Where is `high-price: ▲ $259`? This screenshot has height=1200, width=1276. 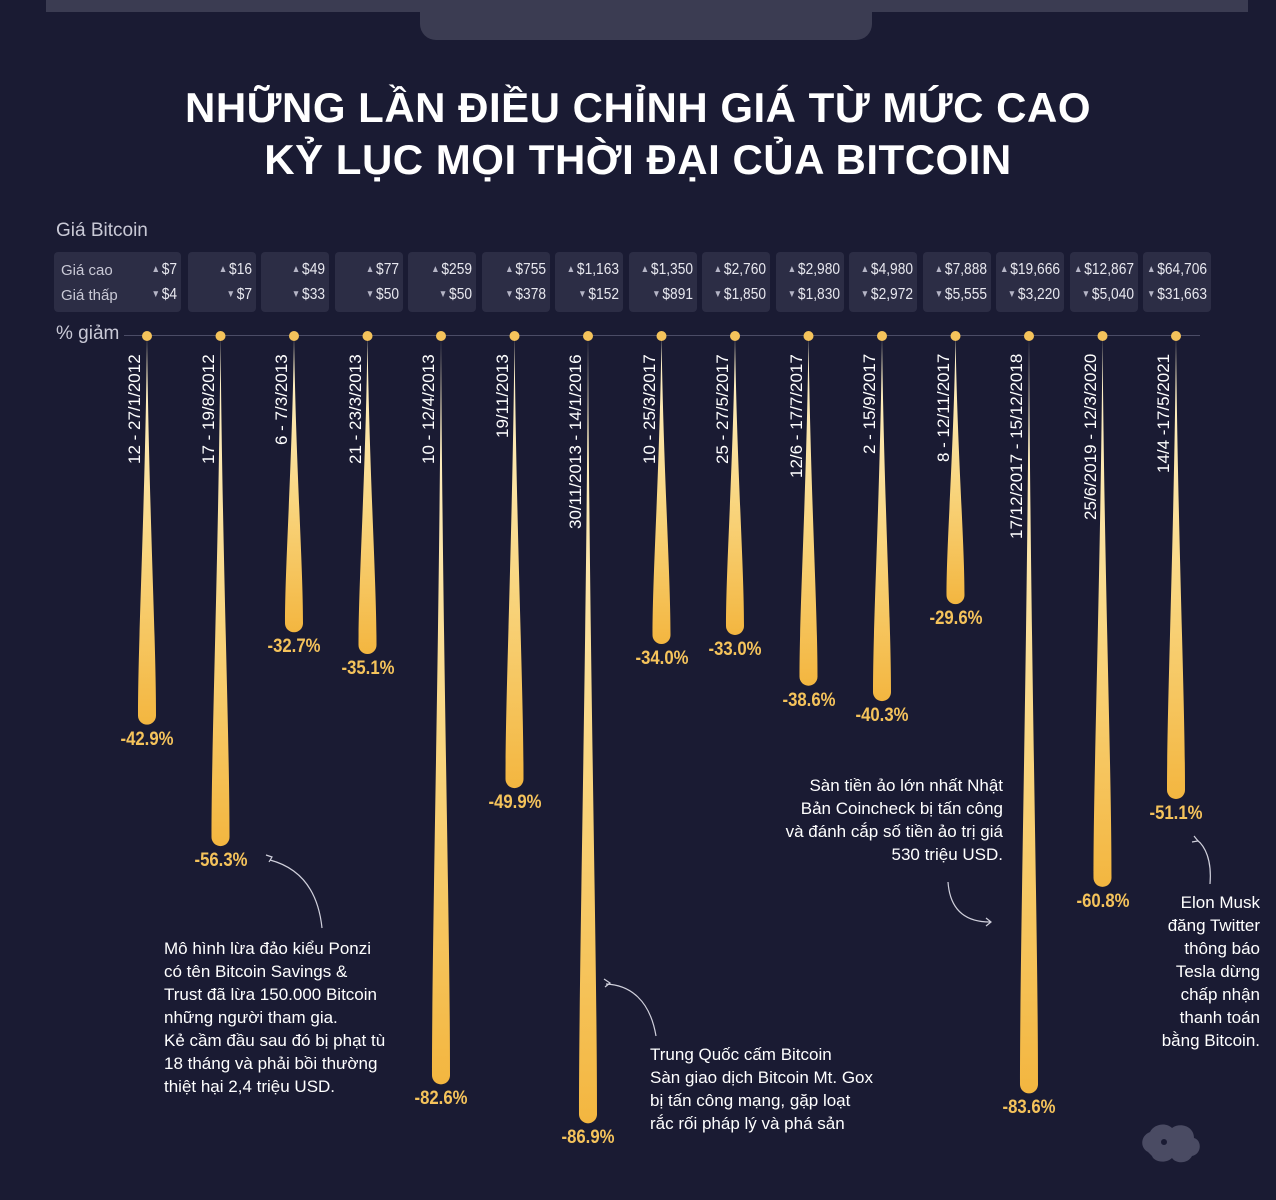
high-price: ▲ $259 is located at coordinates (451, 269).